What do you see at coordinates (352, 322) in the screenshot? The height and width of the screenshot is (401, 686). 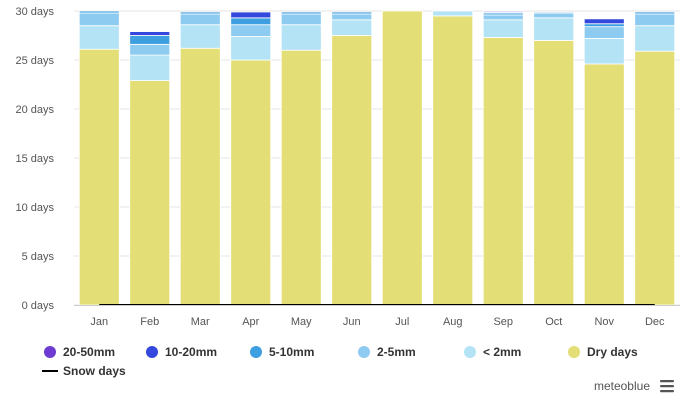 I see `x-tick-label-jun: Jun` at bounding box center [352, 322].